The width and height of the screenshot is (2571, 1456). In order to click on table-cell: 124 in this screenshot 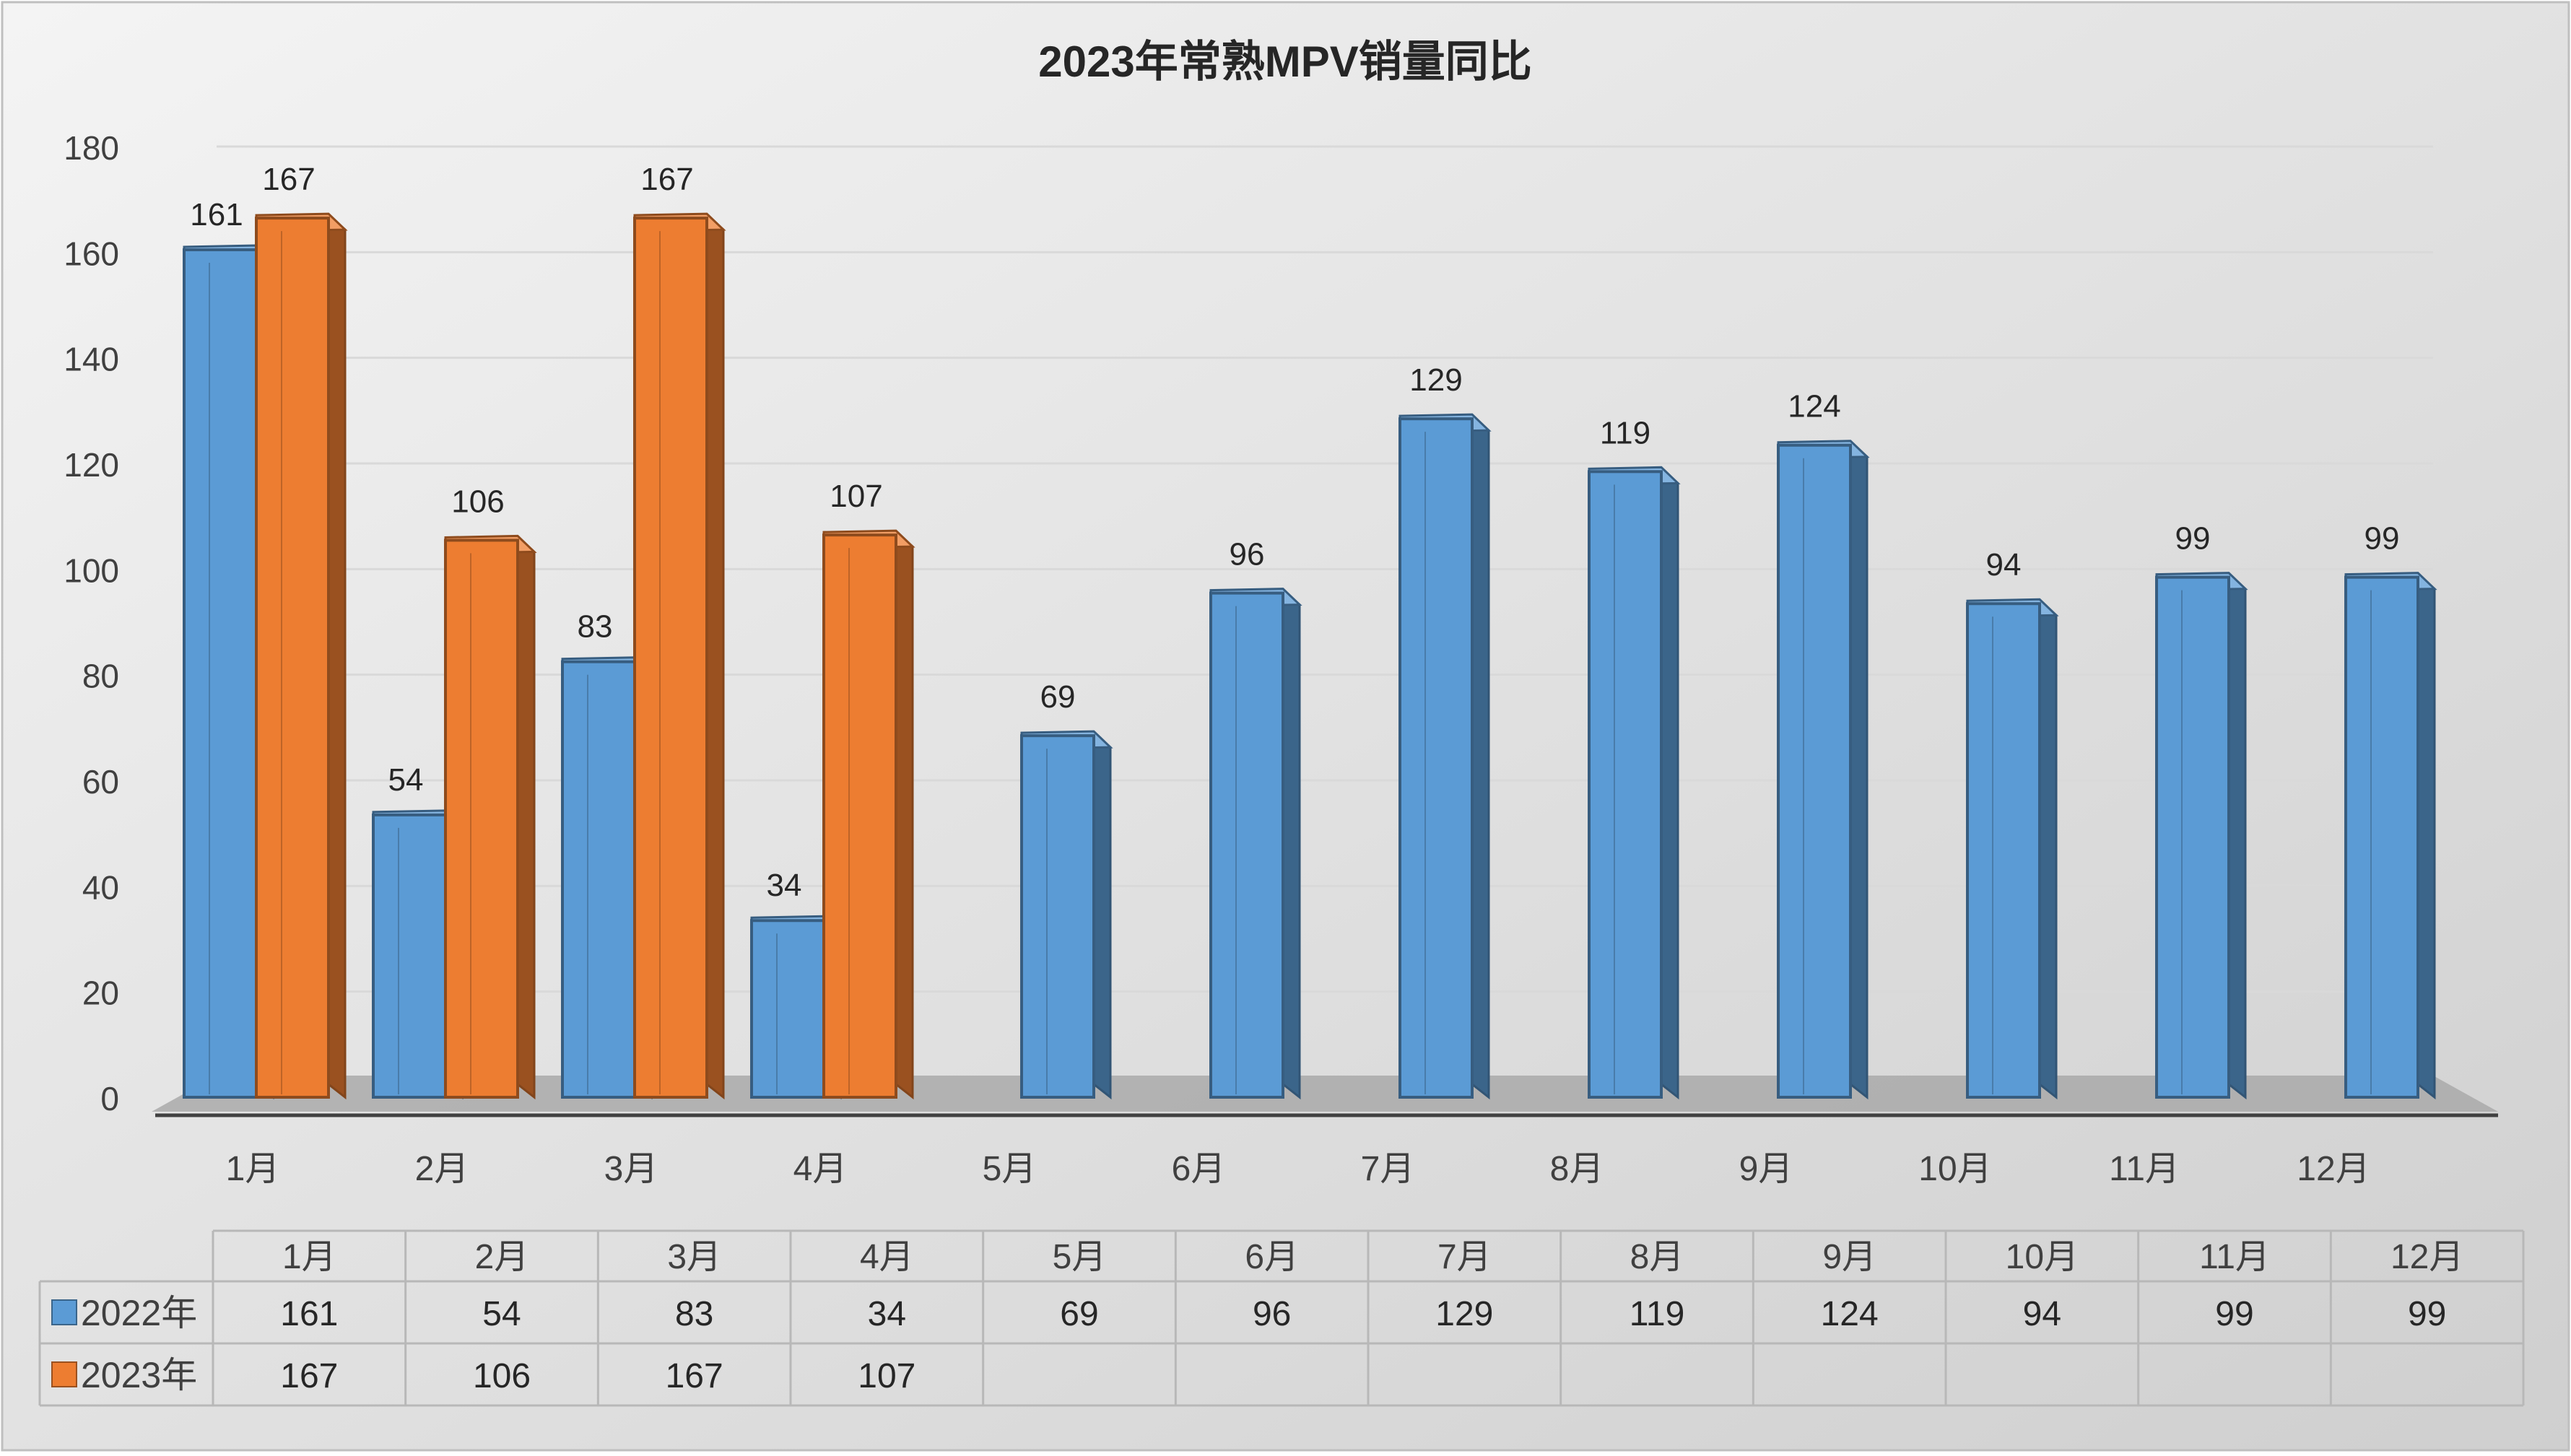, I will do `click(1850, 1314)`.